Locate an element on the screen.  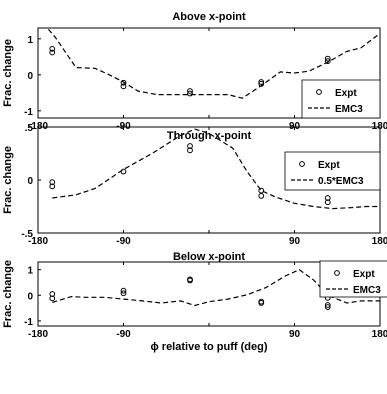
chart-title: Through x-point is located at coordinates (209, 136).